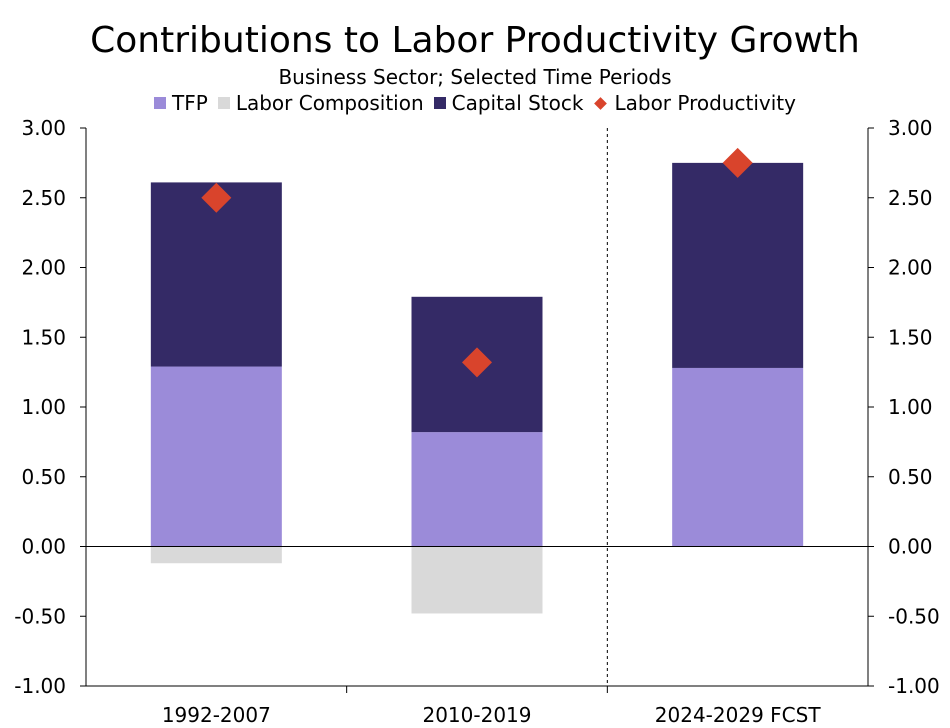 The width and height of the screenshot is (950, 728). I want to click on x-tick-label: 2024-2029 FCST, so click(738, 715).